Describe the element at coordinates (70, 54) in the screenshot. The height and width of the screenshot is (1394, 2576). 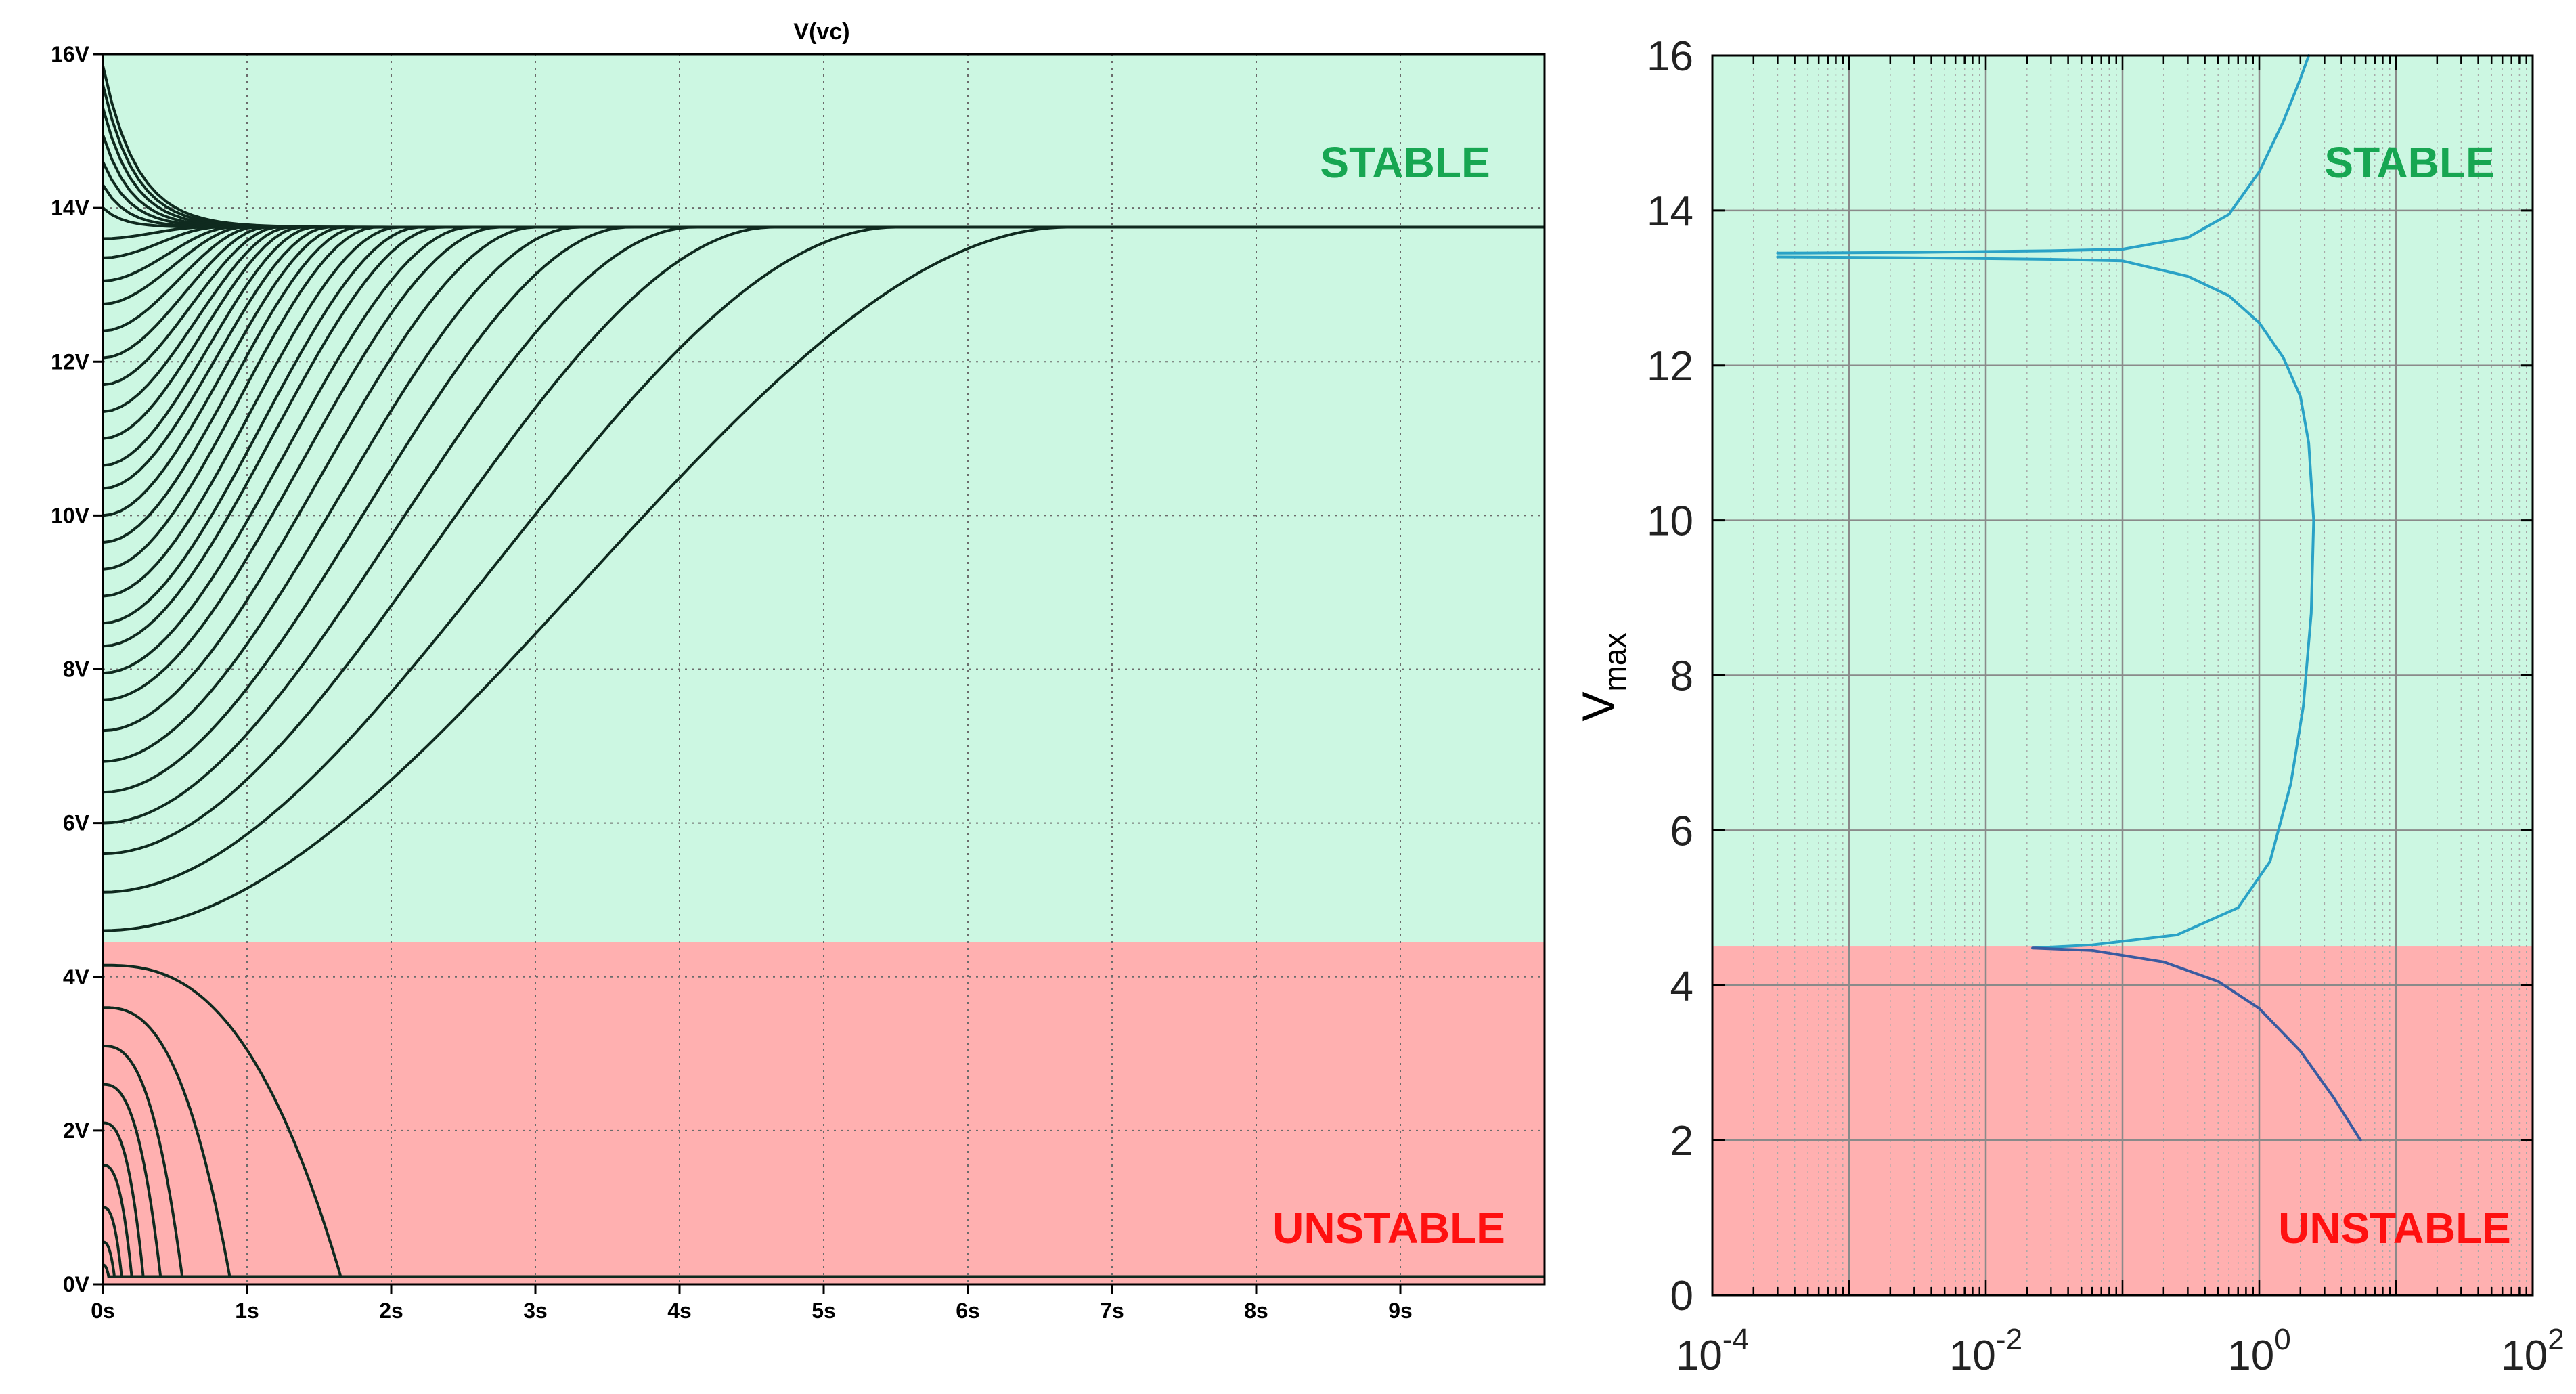
I see `left-y-tick-label: 16V` at that location.